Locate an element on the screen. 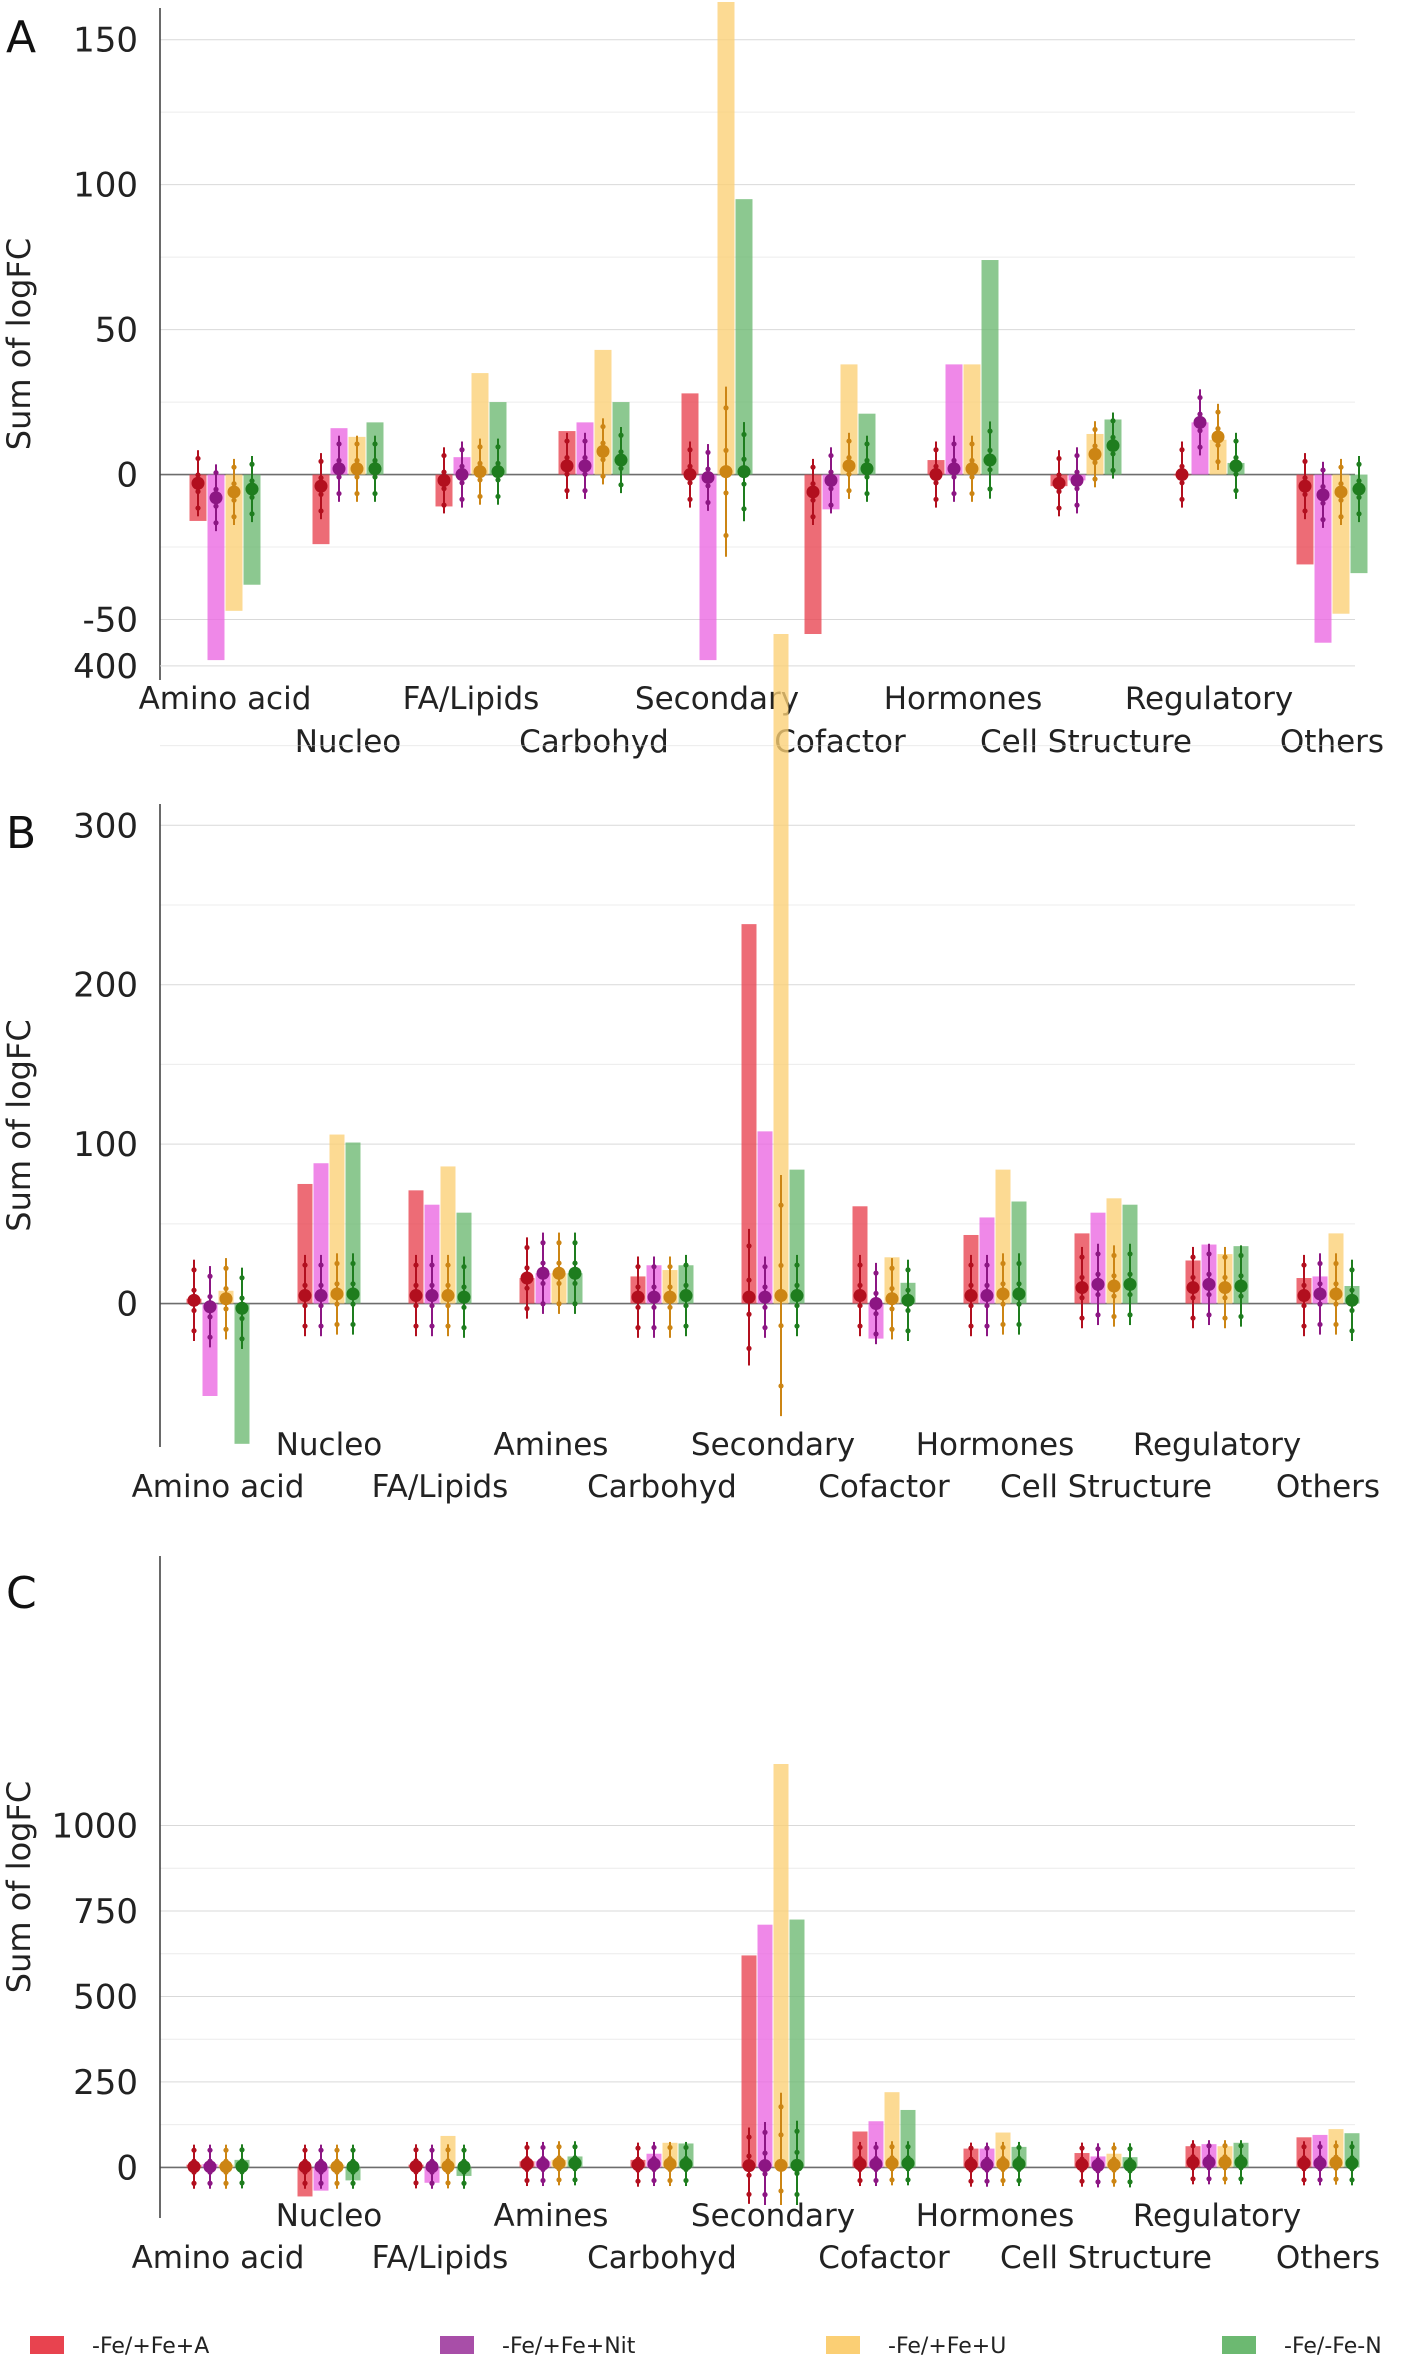 The height and width of the screenshot is (2368, 1405). x-tick-label: Others is located at coordinates (1328, 1487).